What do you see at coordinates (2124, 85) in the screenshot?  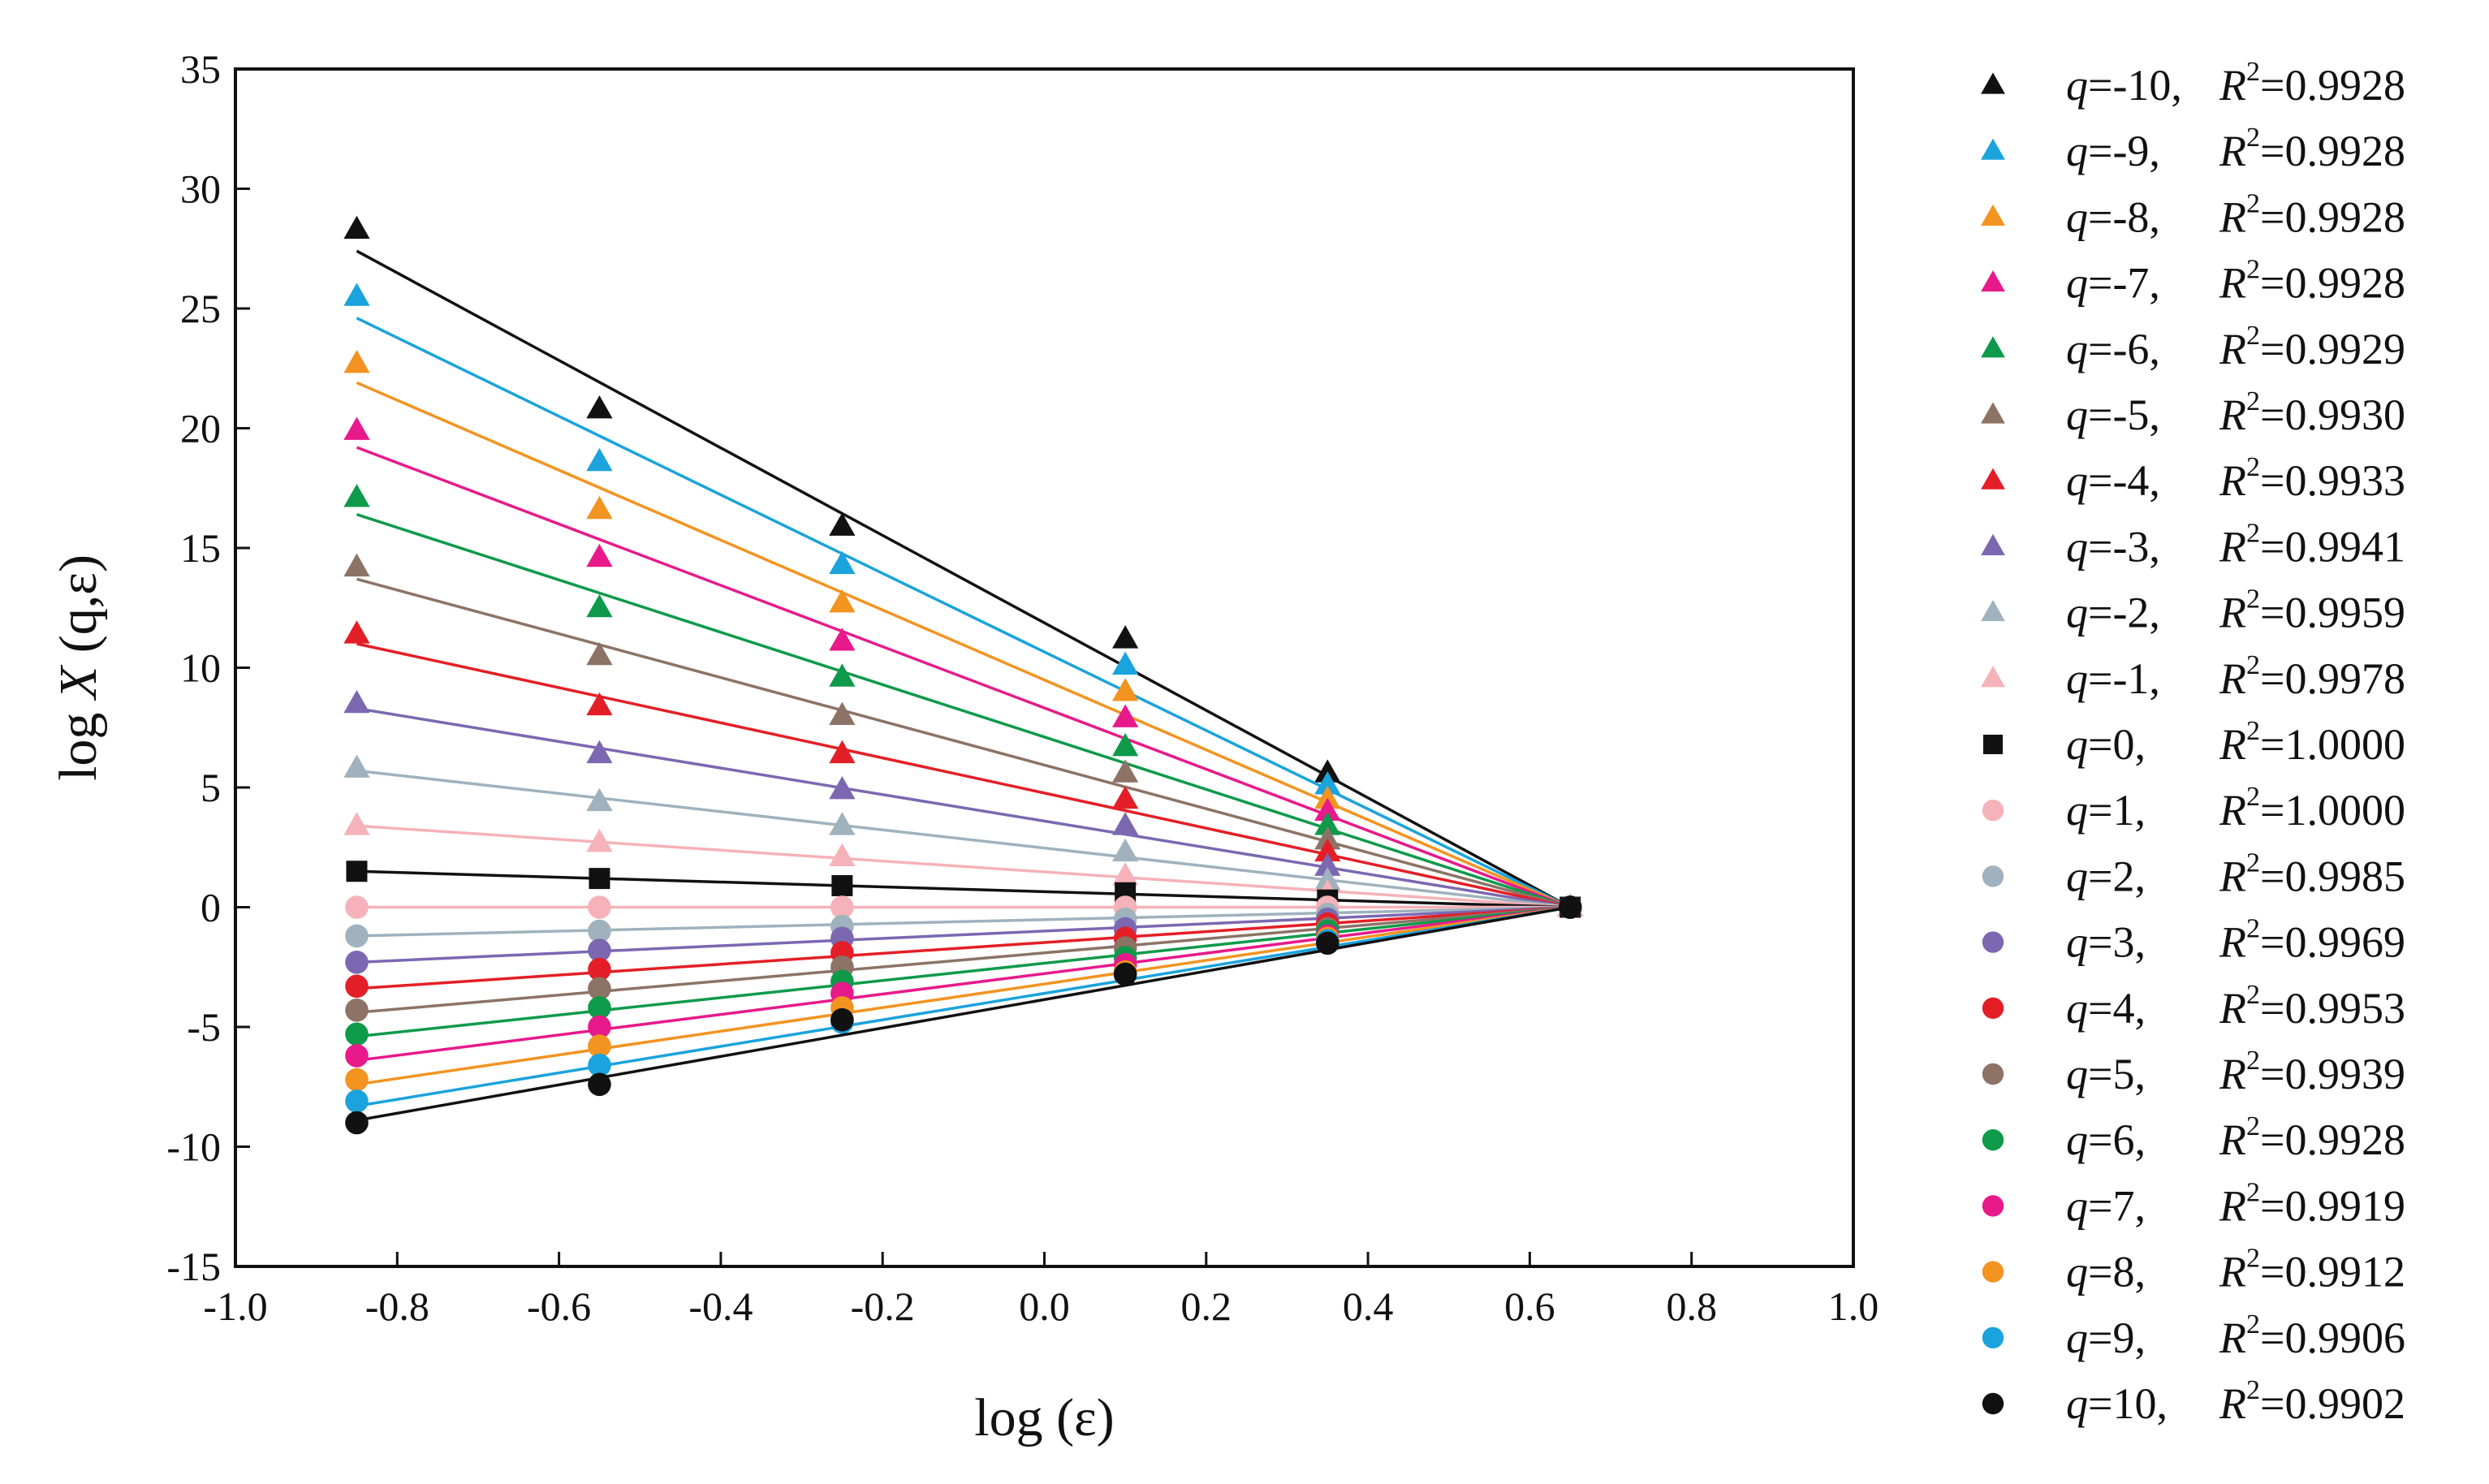 I see `legend-q-label: q=-10,` at bounding box center [2124, 85].